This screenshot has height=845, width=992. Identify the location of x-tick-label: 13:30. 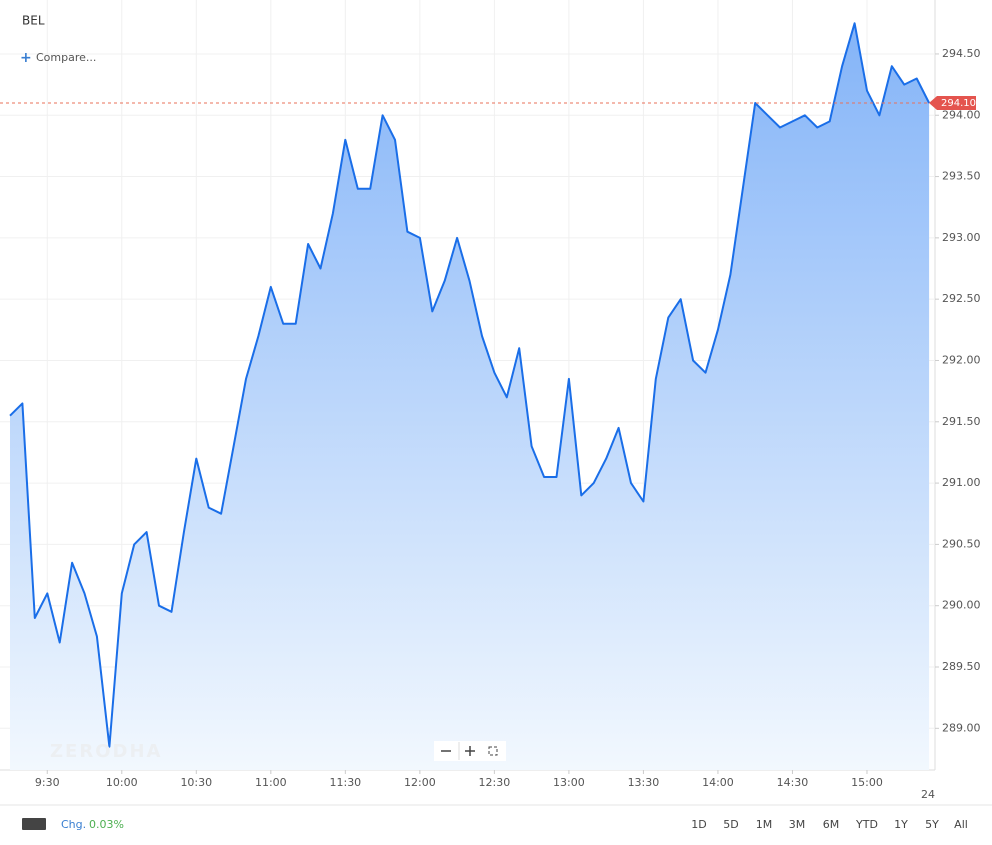
(644, 782).